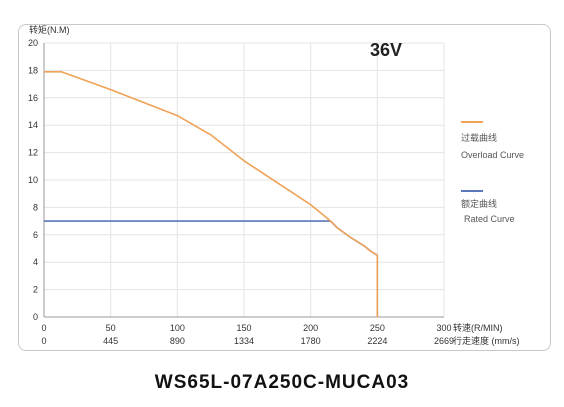  What do you see at coordinates (479, 137) in the screenshot?
I see `legend-label-overload: 过载曲线` at bounding box center [479, 137].